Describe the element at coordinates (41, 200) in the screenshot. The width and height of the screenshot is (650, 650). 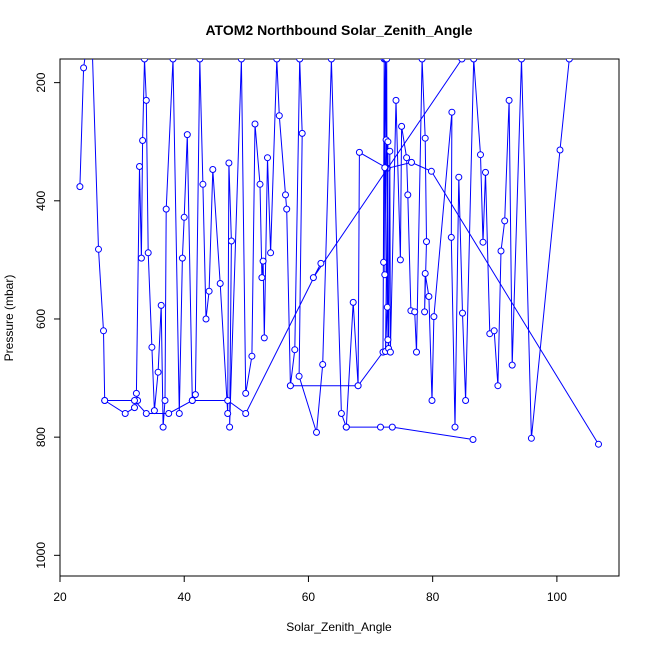
I see `y-tick-label: 400` at that location.